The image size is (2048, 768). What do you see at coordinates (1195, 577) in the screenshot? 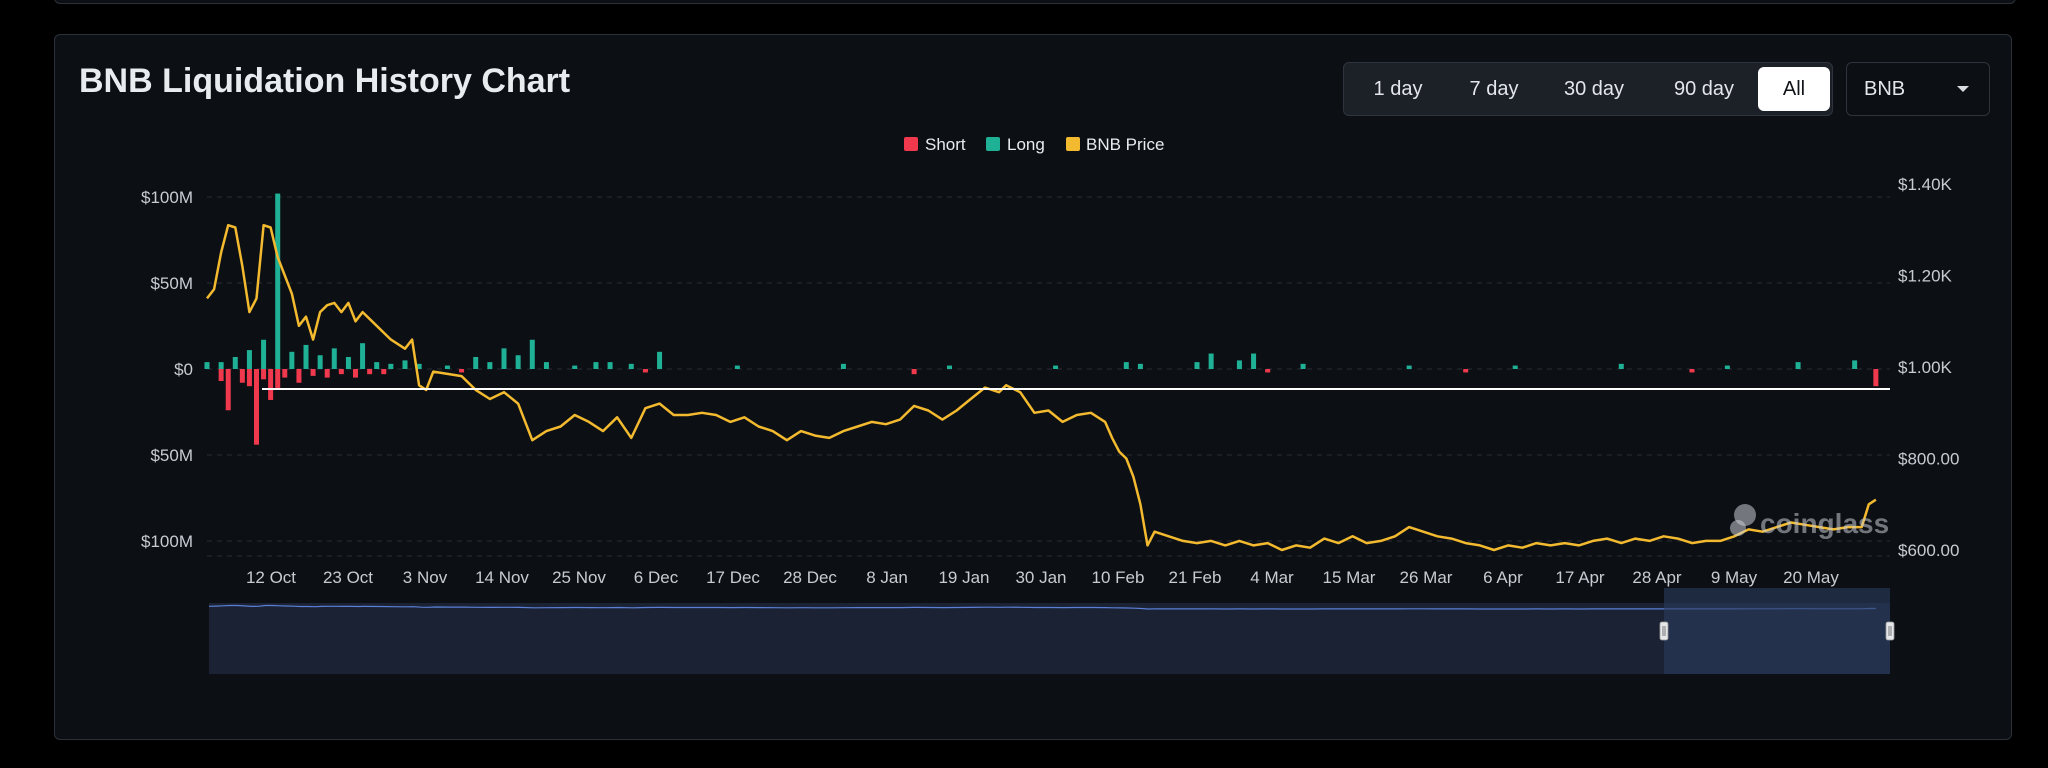
I see `x-tick-label: 21 Feb` at bounding box center [1195, 577].